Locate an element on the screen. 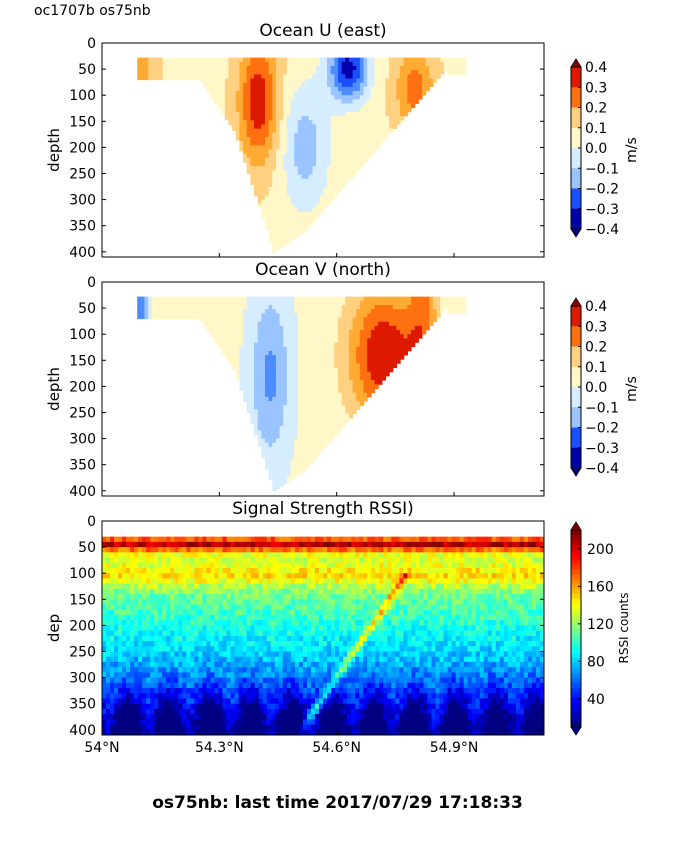 The height and width of the screenshot is (855, 675). colorbar-band is located at coordinates (576, 458).